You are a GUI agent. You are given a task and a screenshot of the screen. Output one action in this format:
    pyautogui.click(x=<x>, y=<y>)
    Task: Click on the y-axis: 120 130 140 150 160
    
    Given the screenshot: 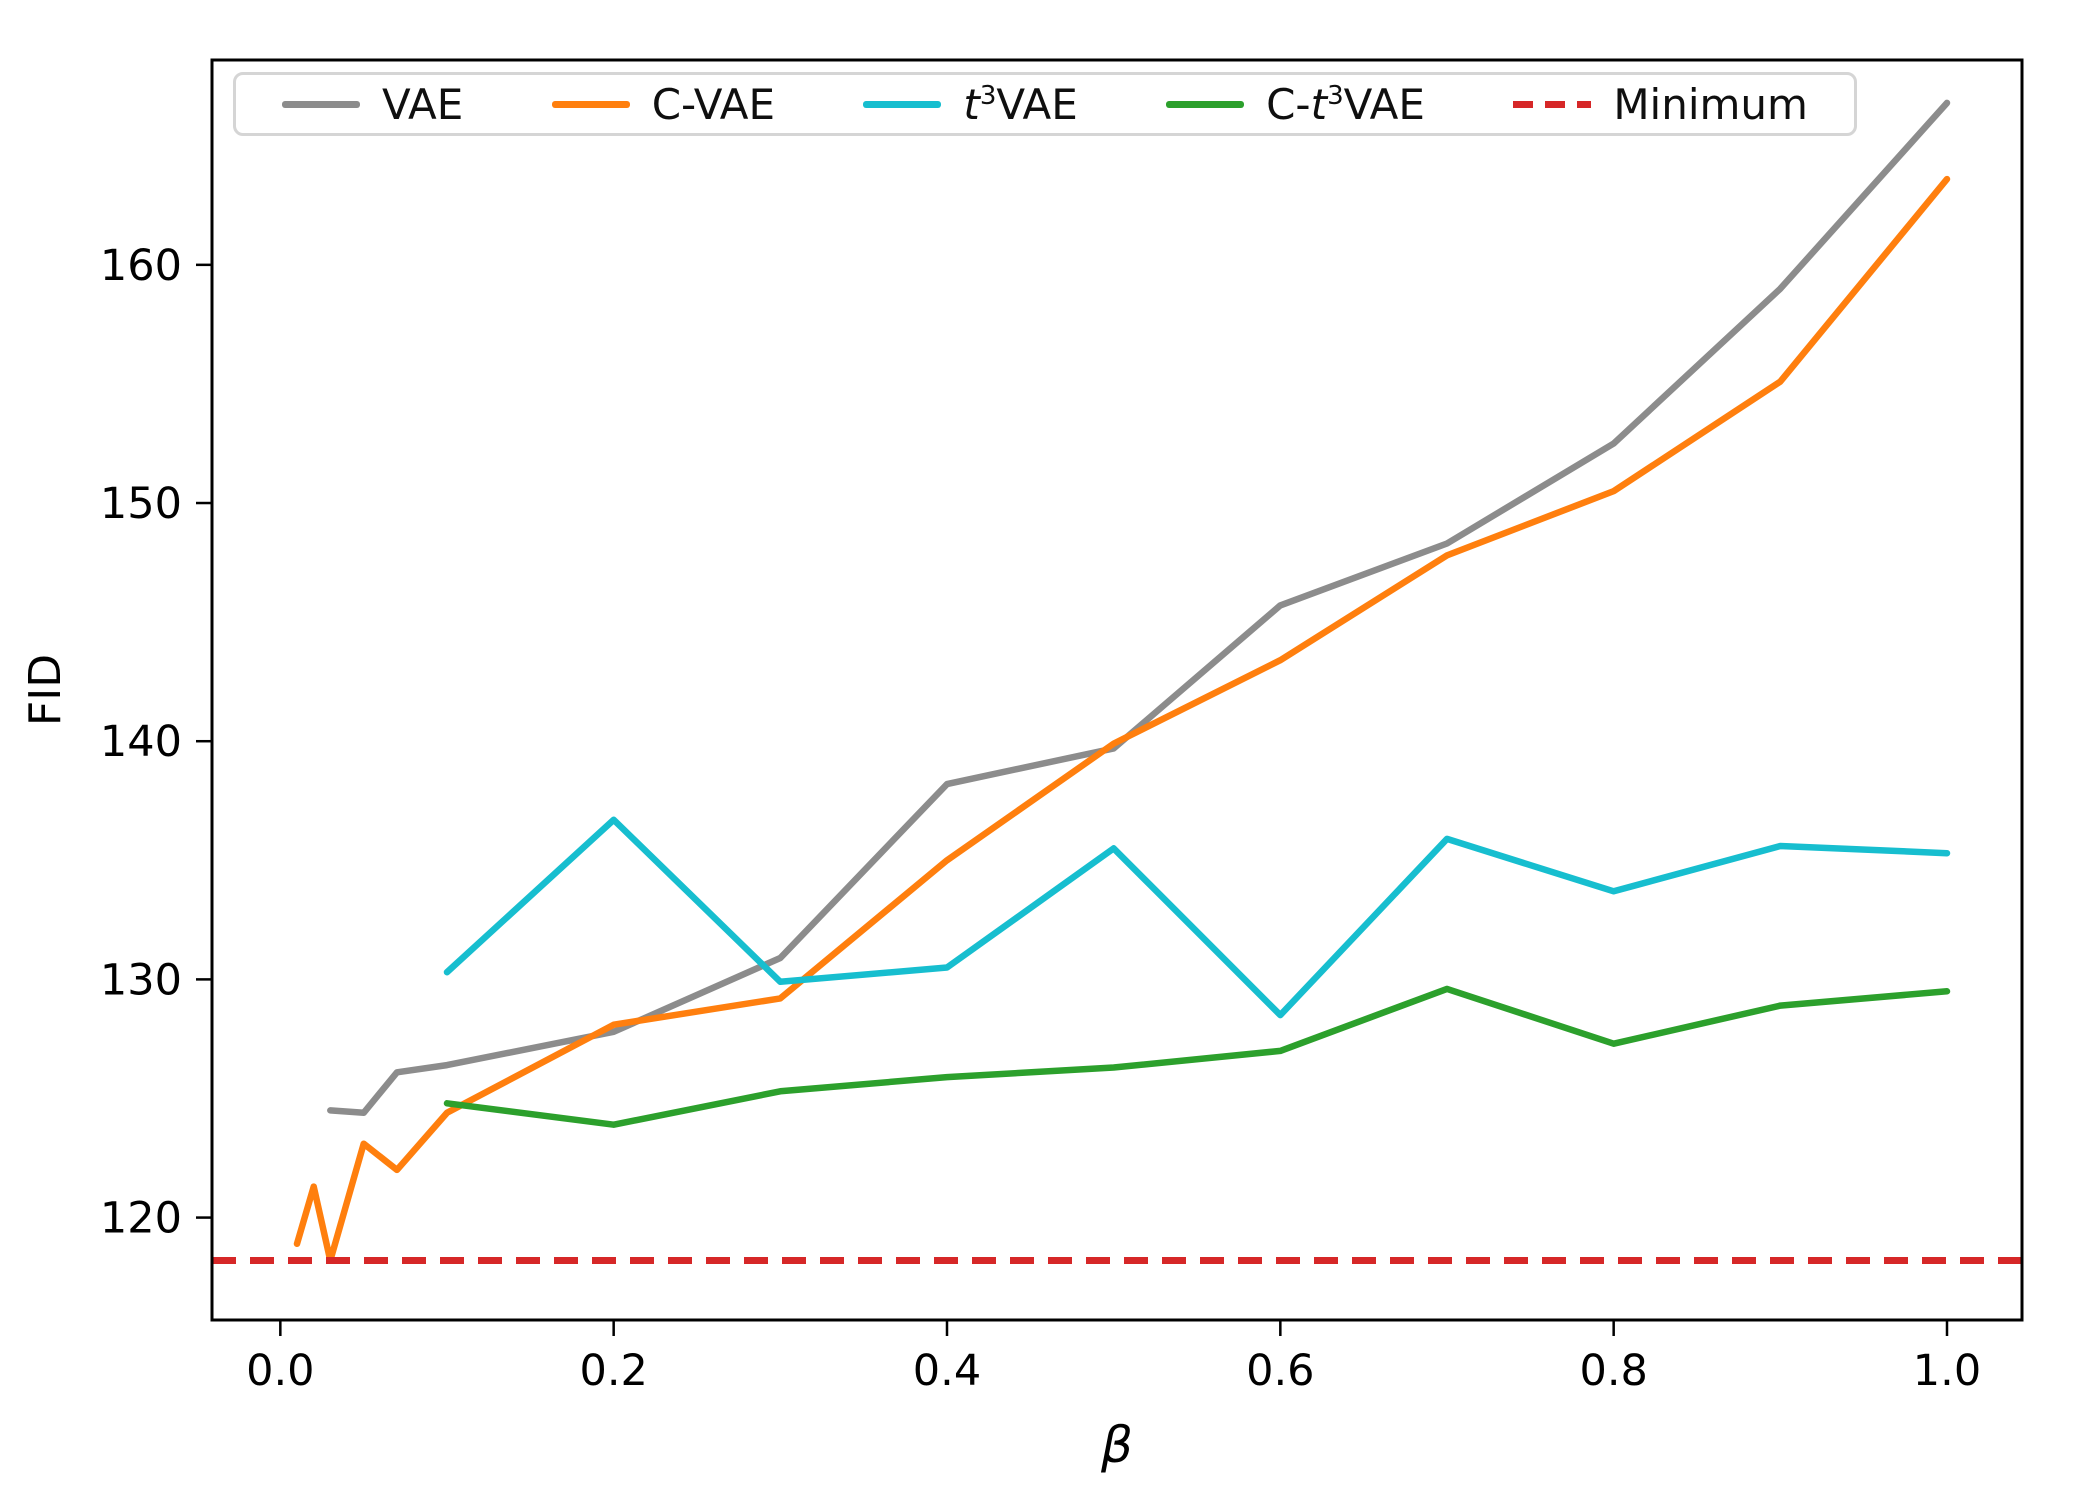 What is the action you would take?
    pyautogui.click(x=156, y=742)
    